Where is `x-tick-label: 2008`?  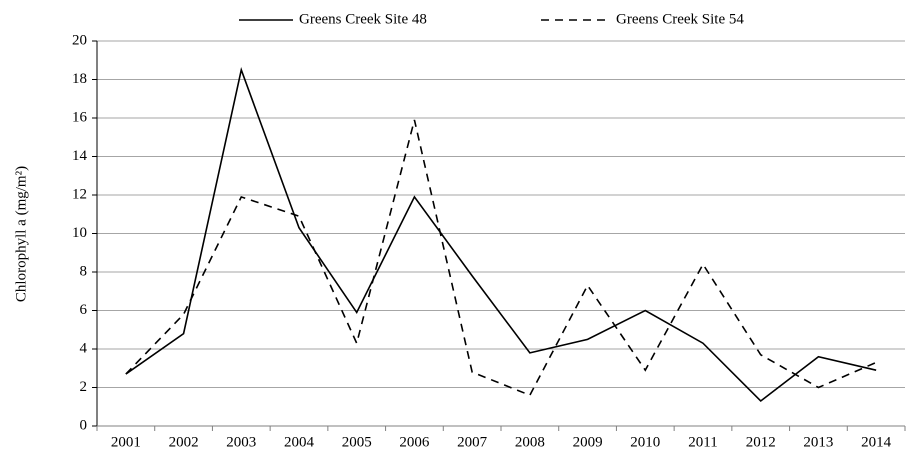
x-tick-label: 2008 is located at coordinates (530, 442).